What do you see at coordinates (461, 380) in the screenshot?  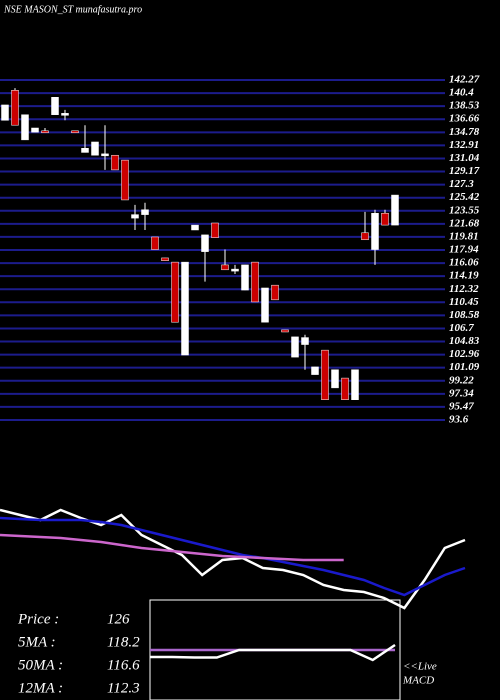 I see `y-tick-label: 99.22` at bounding box center [461, 380].